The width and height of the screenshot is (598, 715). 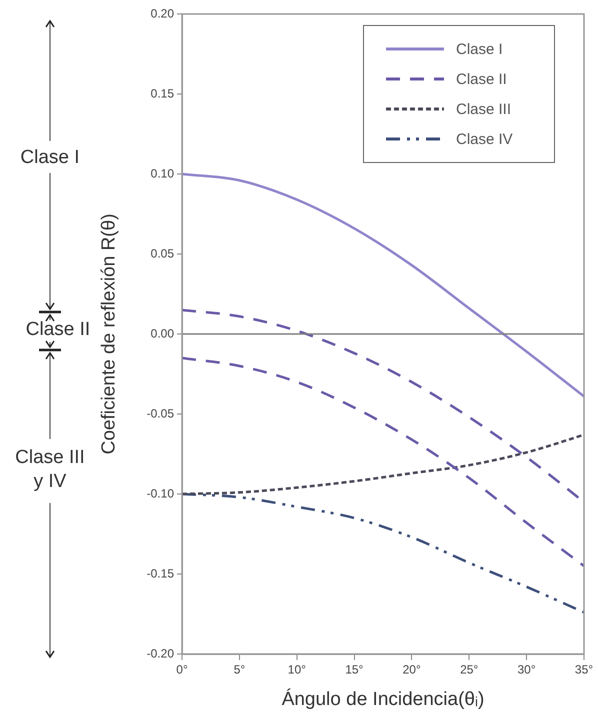 I want to click on x-tick-label: 20°, so click(x=411, y=669).